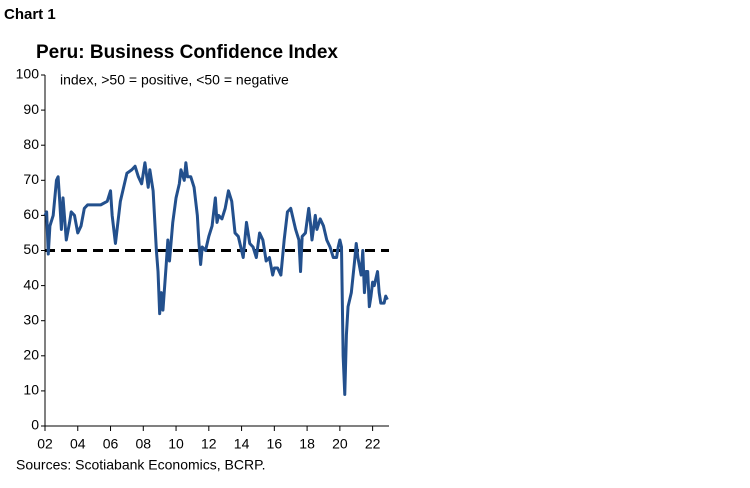 The width and height of the screenshot is (750, 488). Describe the element at coordinates (31, 179) in the screenshot. I see `y-tick-label: 70` at that location.